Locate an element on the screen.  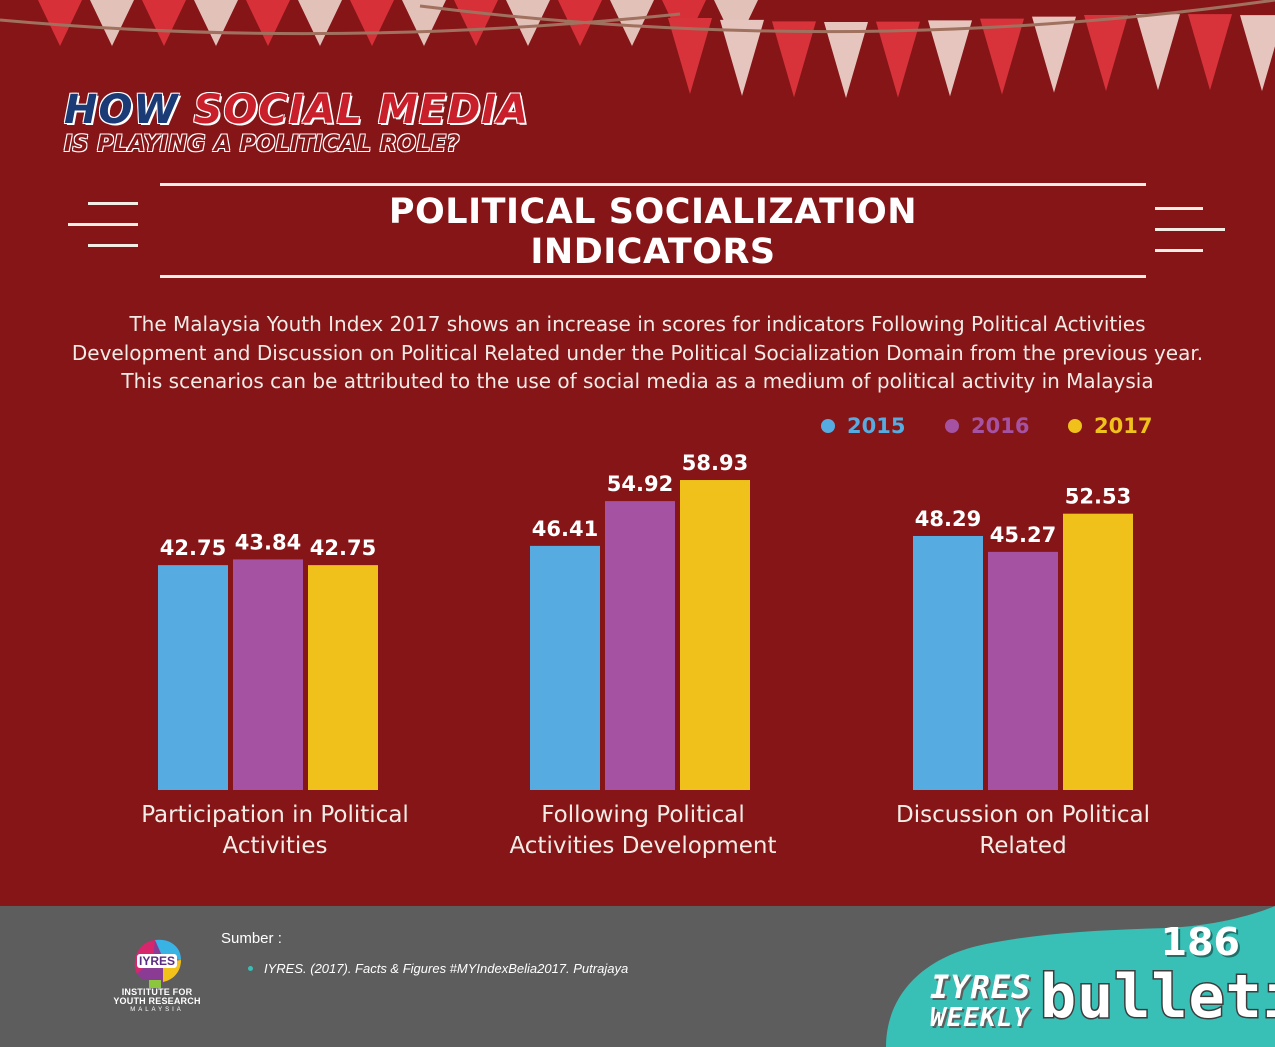
category-label-line: Following Political is located at coordinates (643, 815).